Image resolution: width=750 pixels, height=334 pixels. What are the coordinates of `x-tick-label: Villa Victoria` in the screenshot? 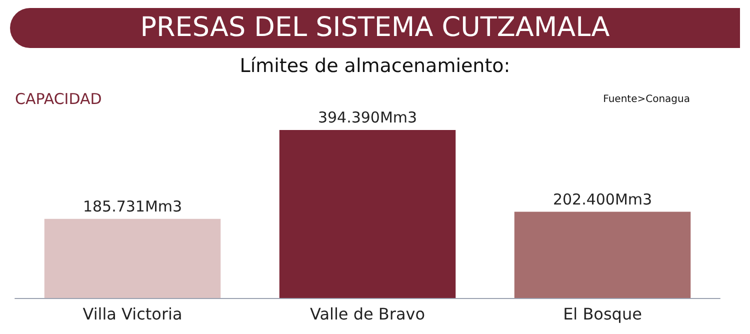 It's located at (132, 314).